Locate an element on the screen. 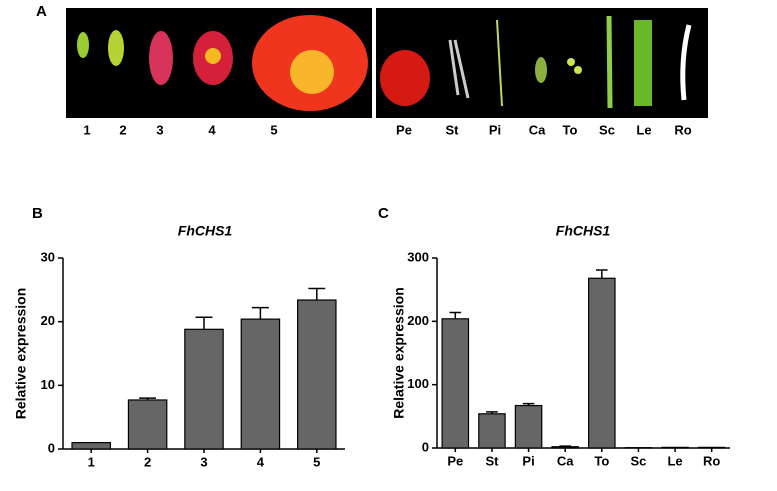 This screenshot has height=491, width=777. stage-label: 2 is located at coordinates (122, 129).